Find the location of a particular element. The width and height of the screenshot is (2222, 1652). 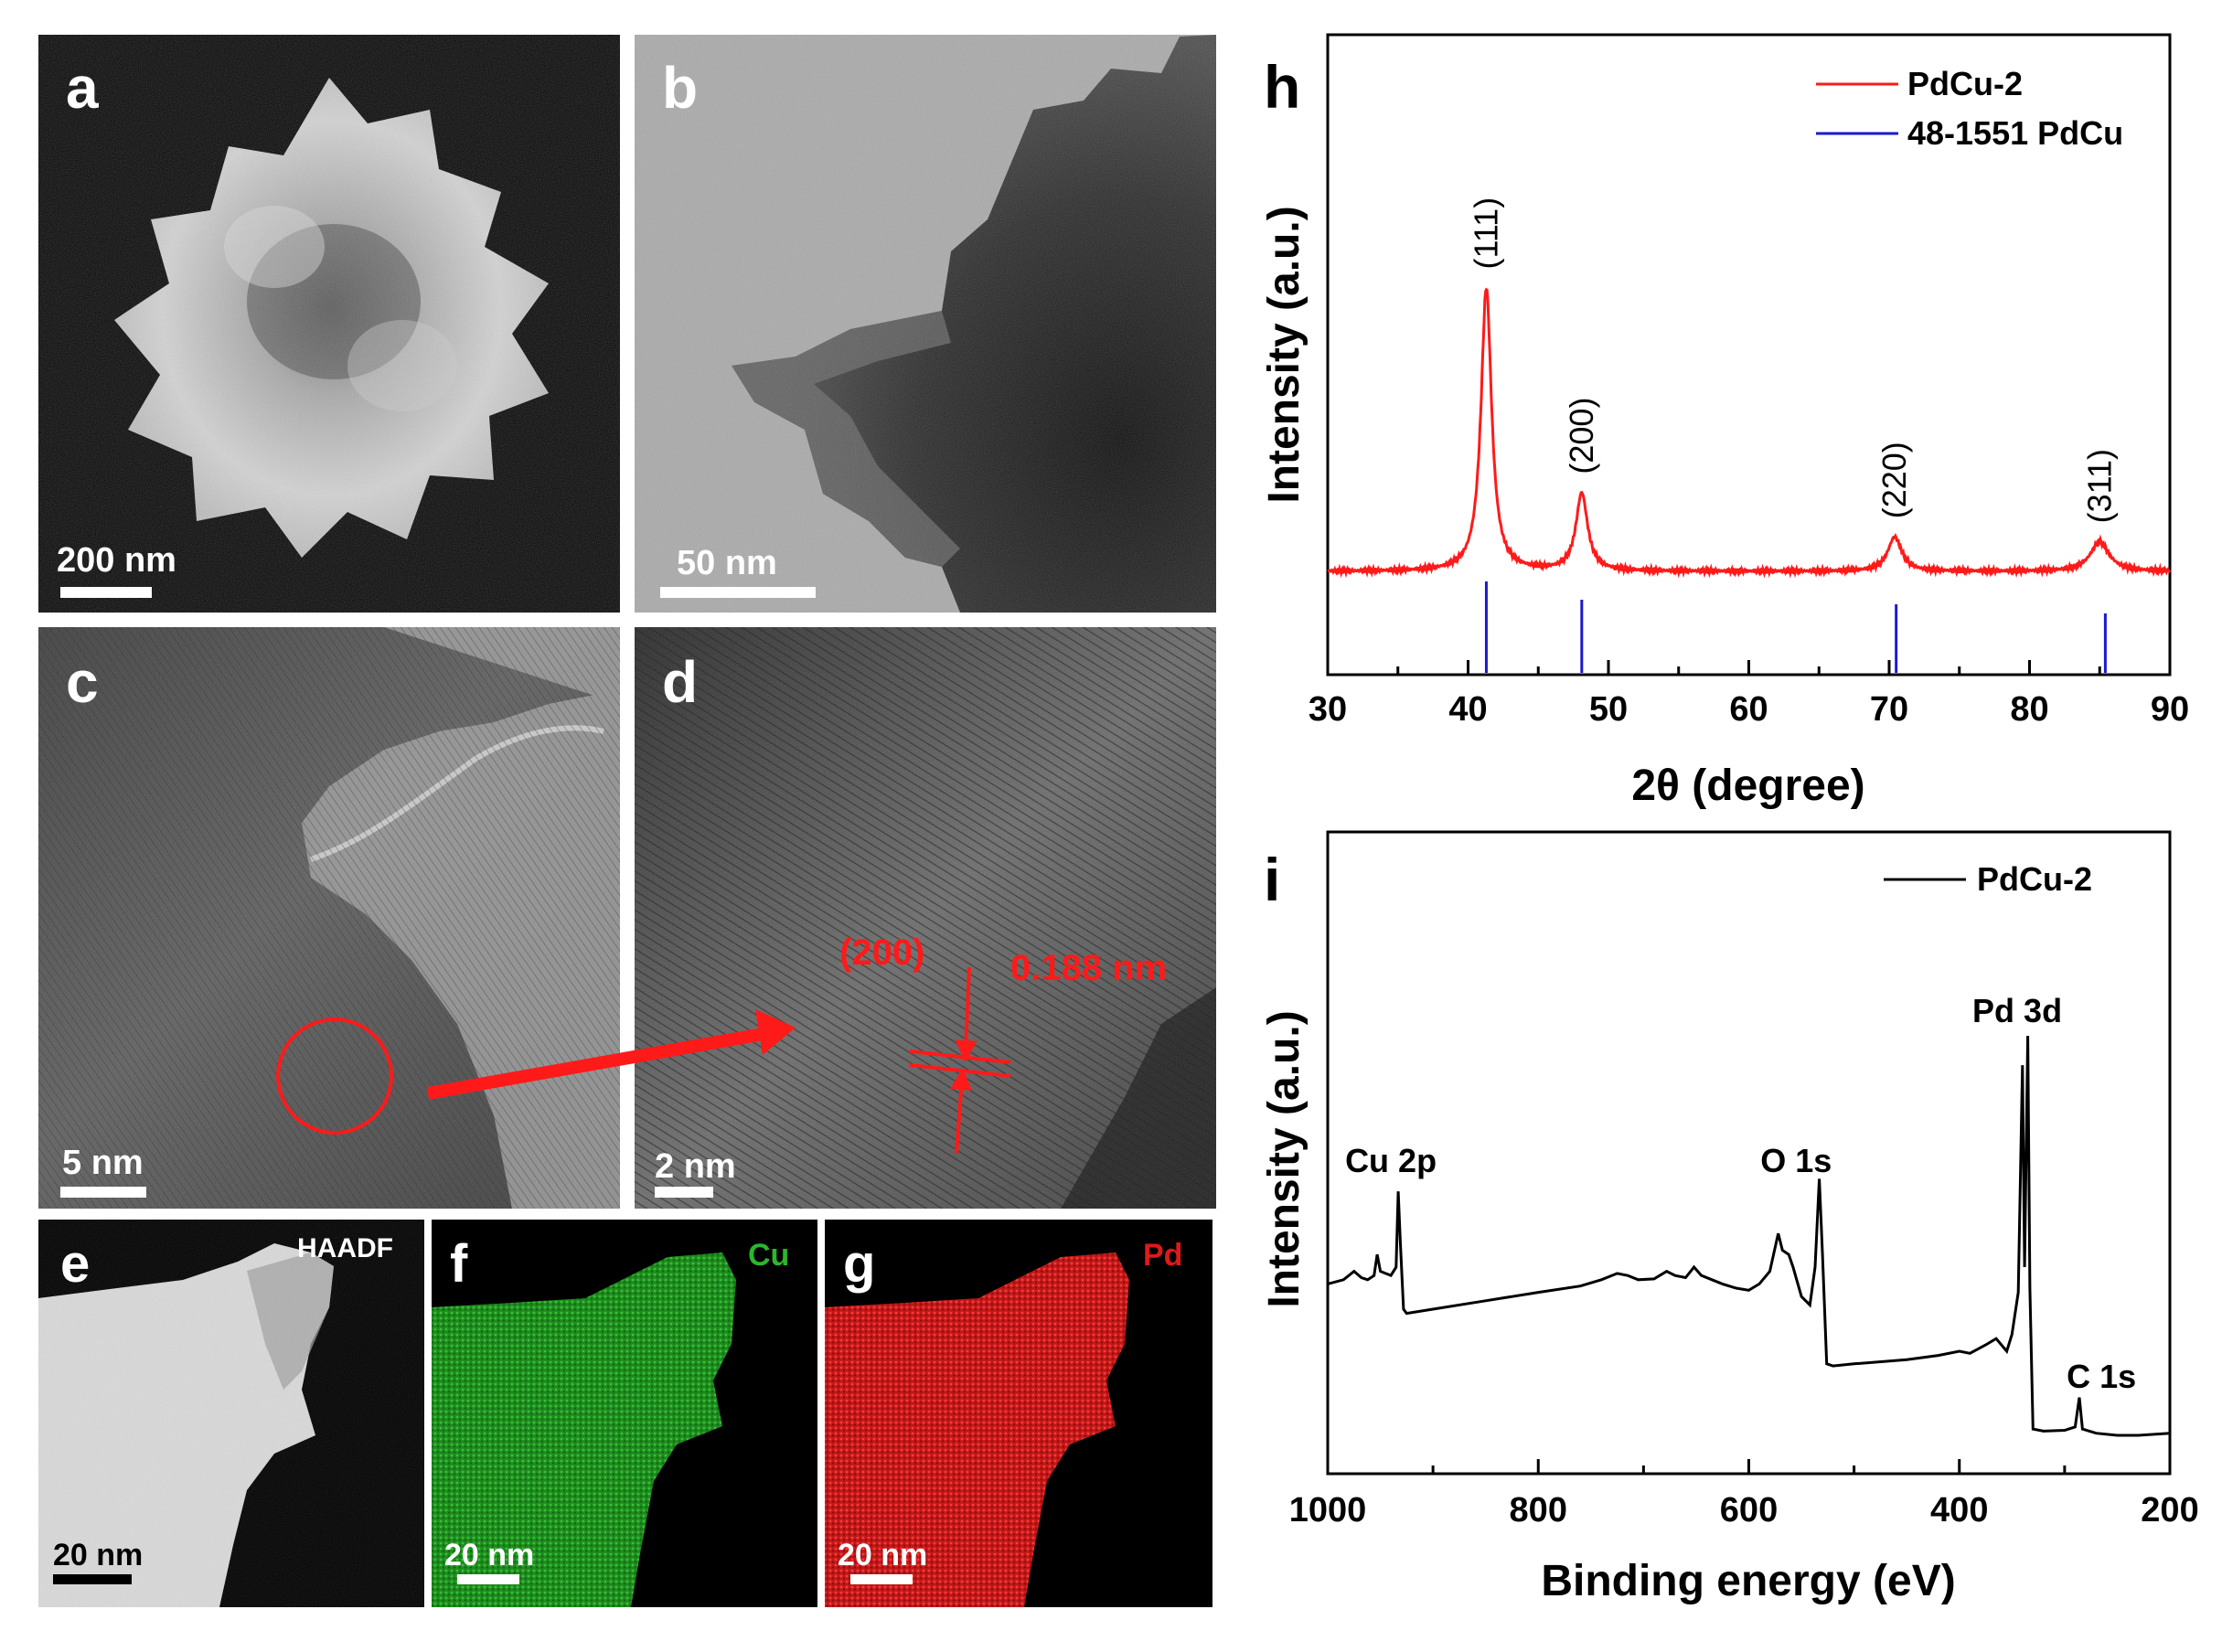

x-axis: 30 40 50 60 70 80 90 is located at coordinates (1749, 694).